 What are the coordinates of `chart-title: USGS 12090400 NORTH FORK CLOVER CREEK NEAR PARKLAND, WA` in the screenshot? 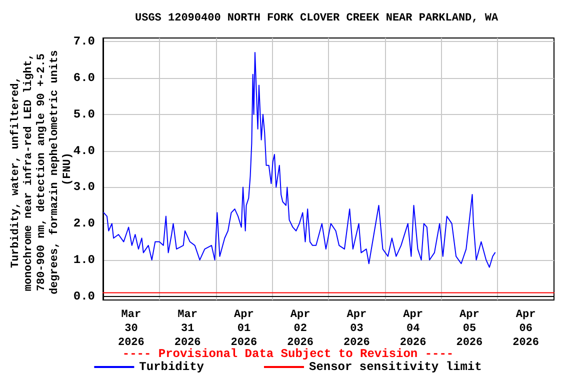 It's located at (316, 18).